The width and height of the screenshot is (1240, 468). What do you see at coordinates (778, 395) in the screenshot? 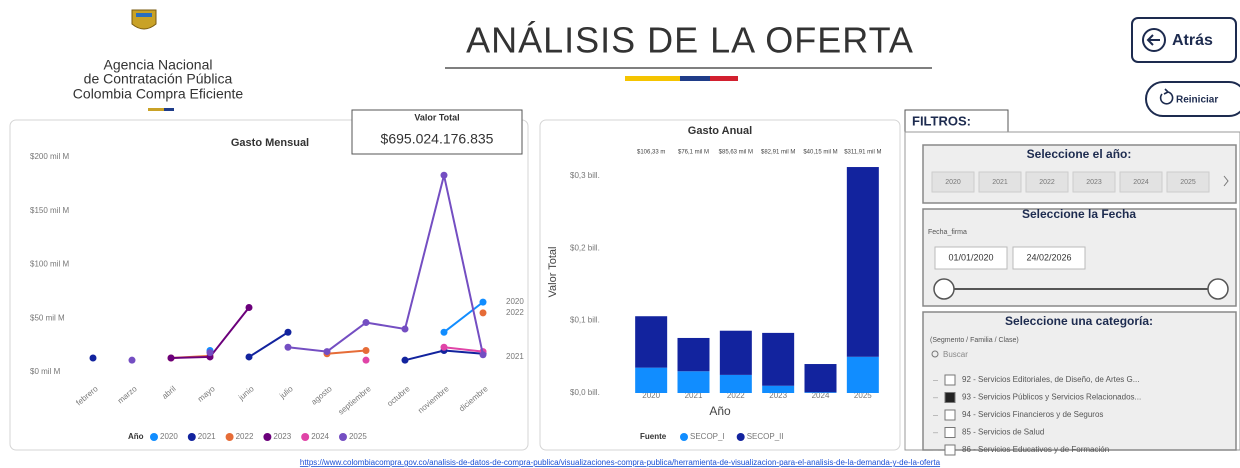
I see `x-tick-label: 2023` at bounding box center [778, 395].